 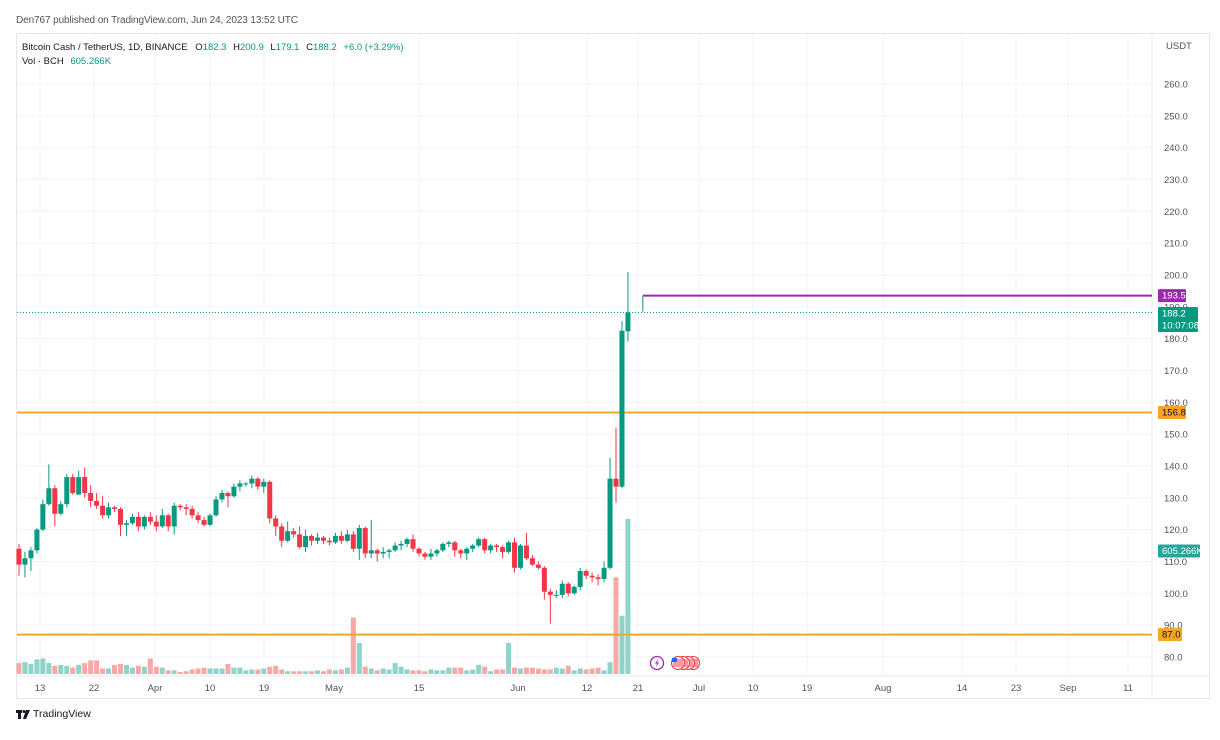 What do you see at coordinates (1176, 275) in the screenshot?
I see `price-tick: 200.0` at bounding box center [1176, 275].